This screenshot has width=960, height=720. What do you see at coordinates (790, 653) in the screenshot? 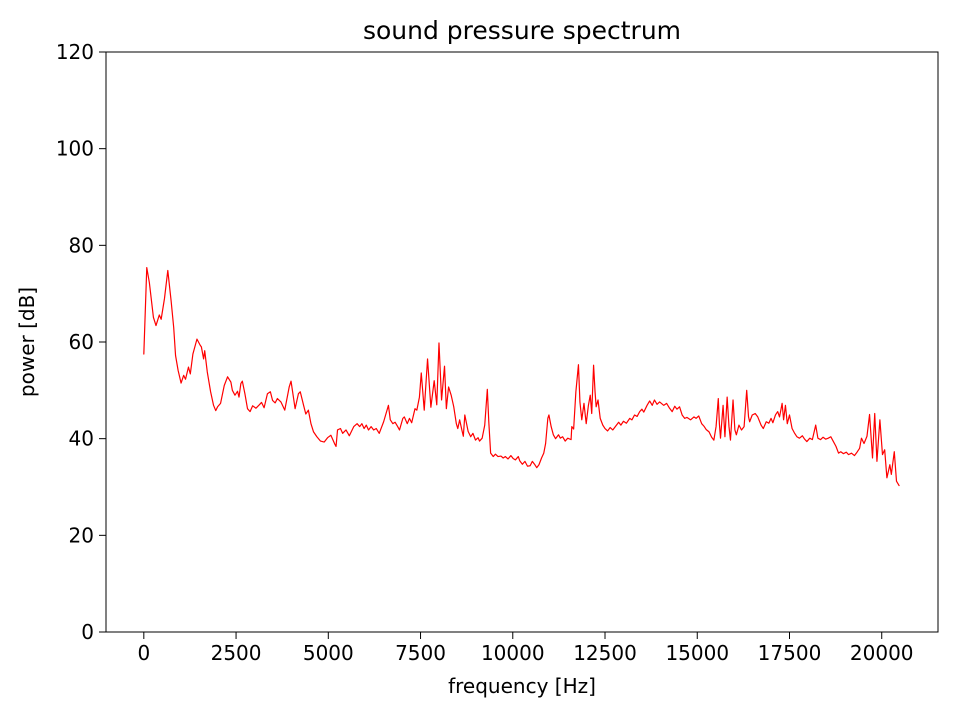
I see `x-tick-label: 17500` at bounding box center [790, 653].